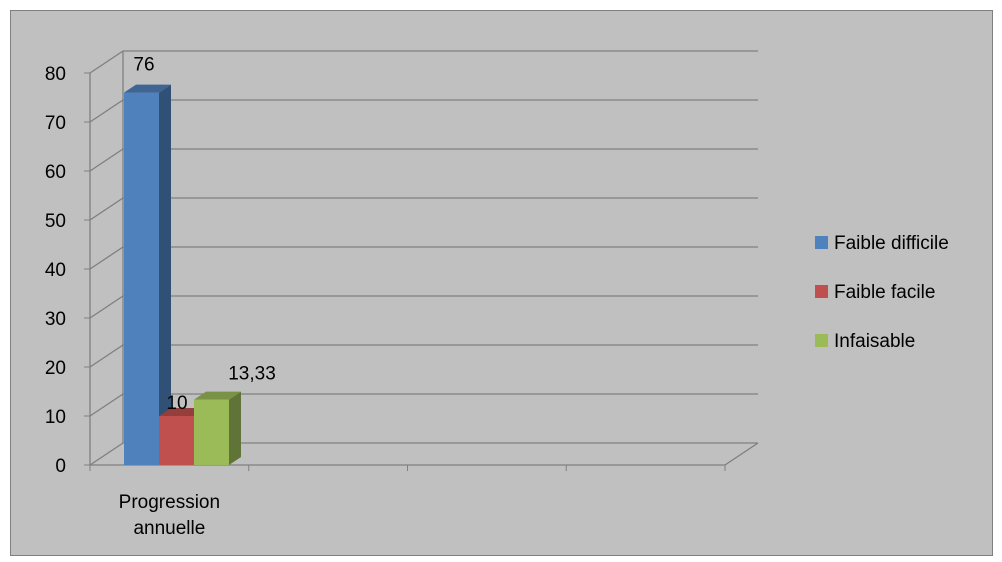 This screenshot has height=562, width=1002. Describe the element at coordinates (874, 341) in the screenshot. I see `legend-label: Infaisable` at that location.